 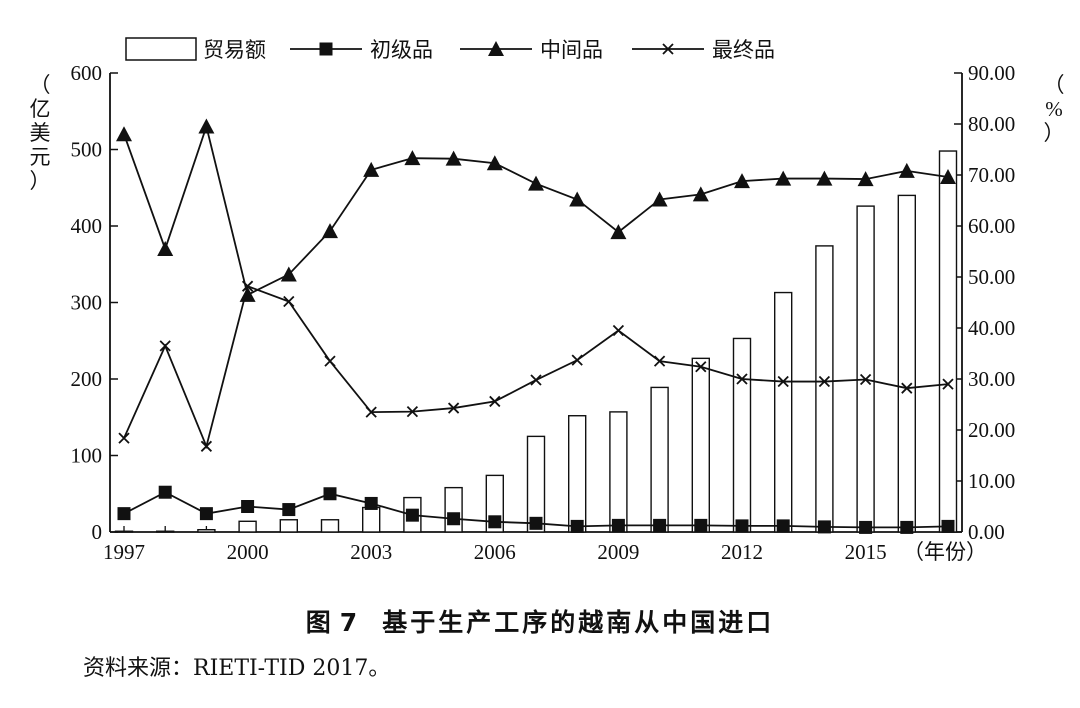 What do you see at coordinates (401, 50) in the screenshot?
I see `legend-label-primary: 初级品` at bounding box center [401, 50].